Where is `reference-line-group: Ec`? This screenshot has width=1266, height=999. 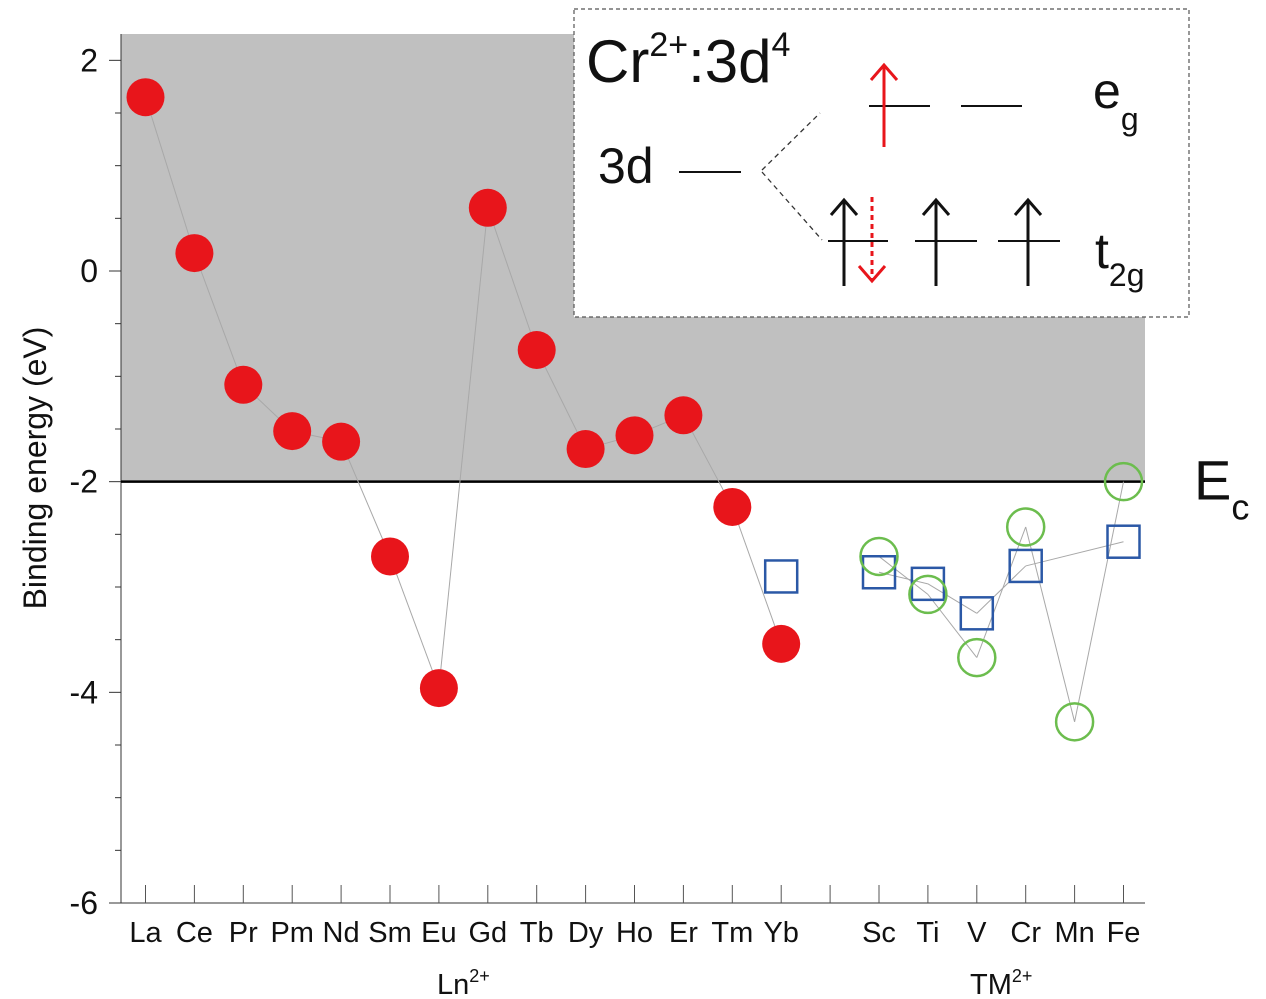
reference-line-group: Ec is located at coordinates (685, 488).